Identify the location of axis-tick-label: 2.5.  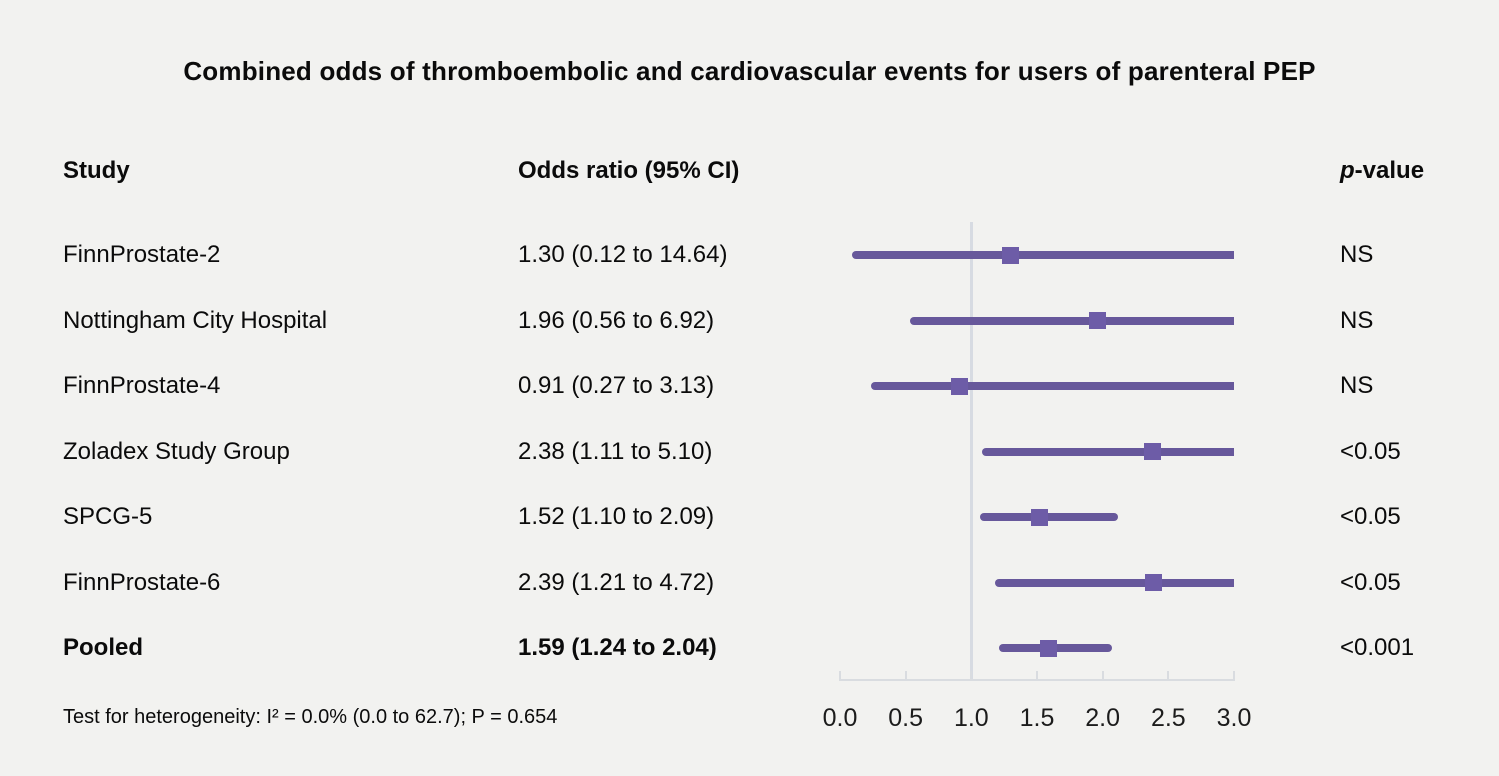
(1168, 718).